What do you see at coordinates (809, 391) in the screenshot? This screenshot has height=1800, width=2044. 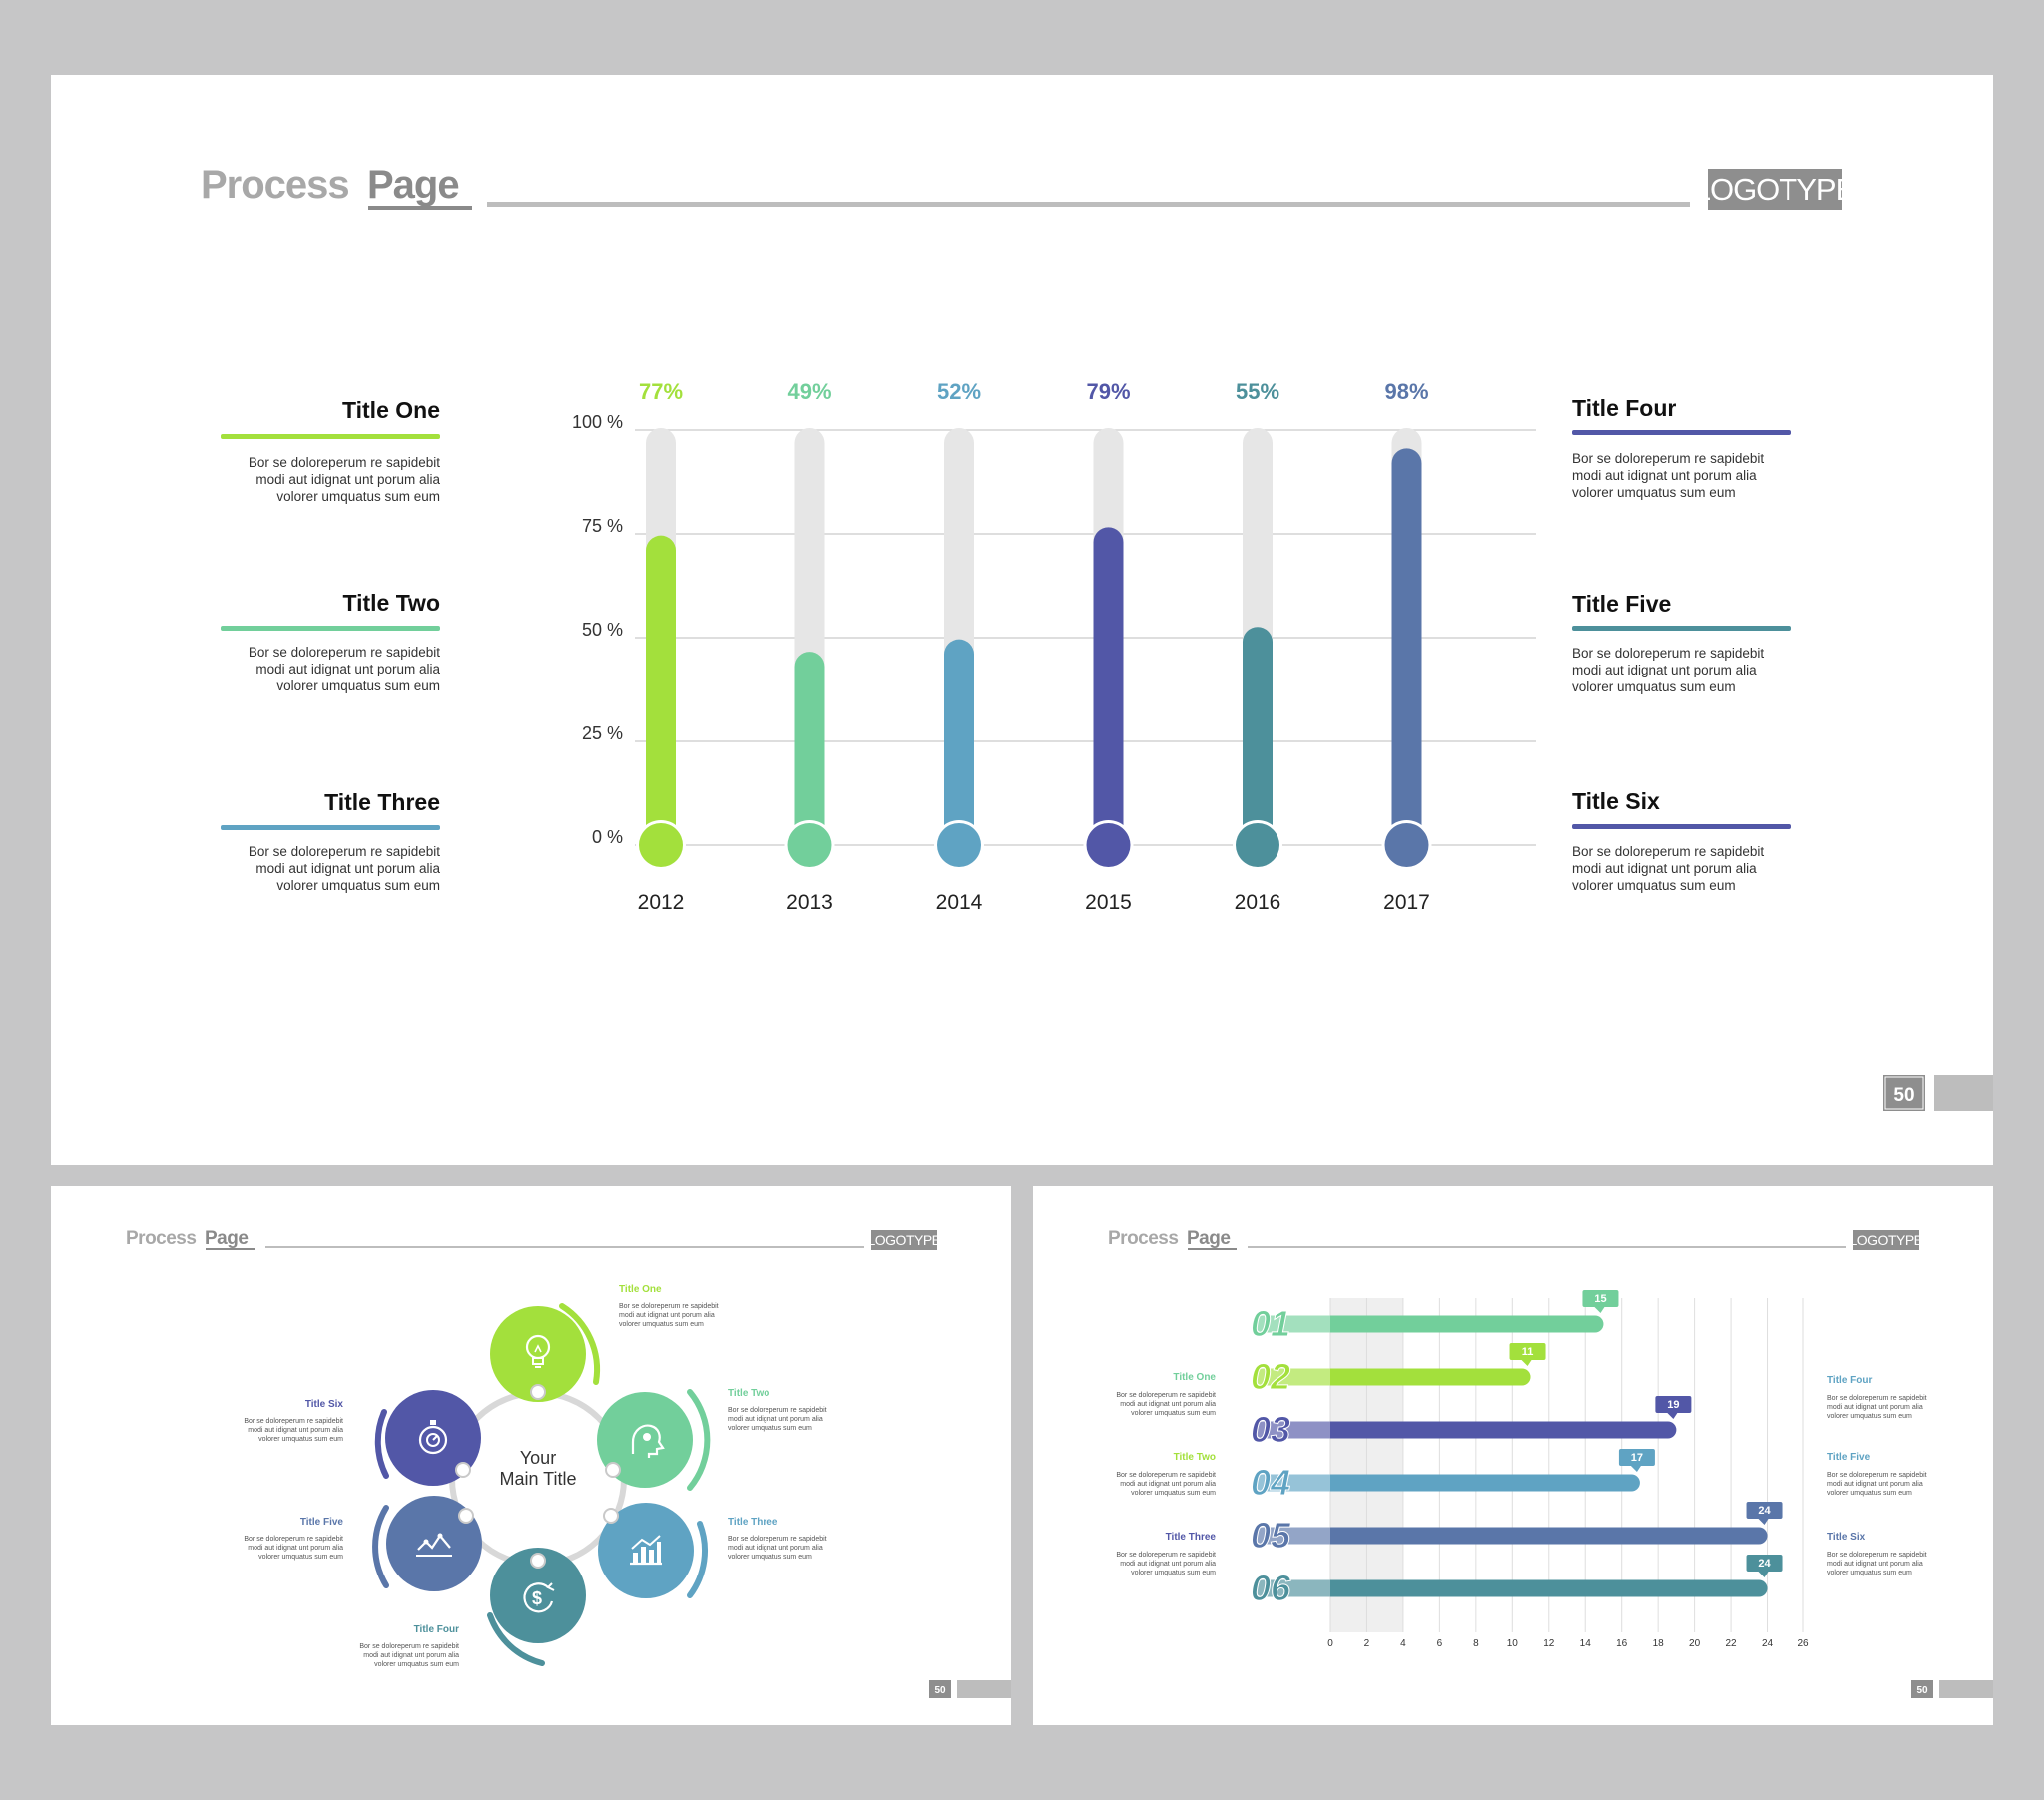 I see `data-label: 49%` at bounding box center [809, 391].